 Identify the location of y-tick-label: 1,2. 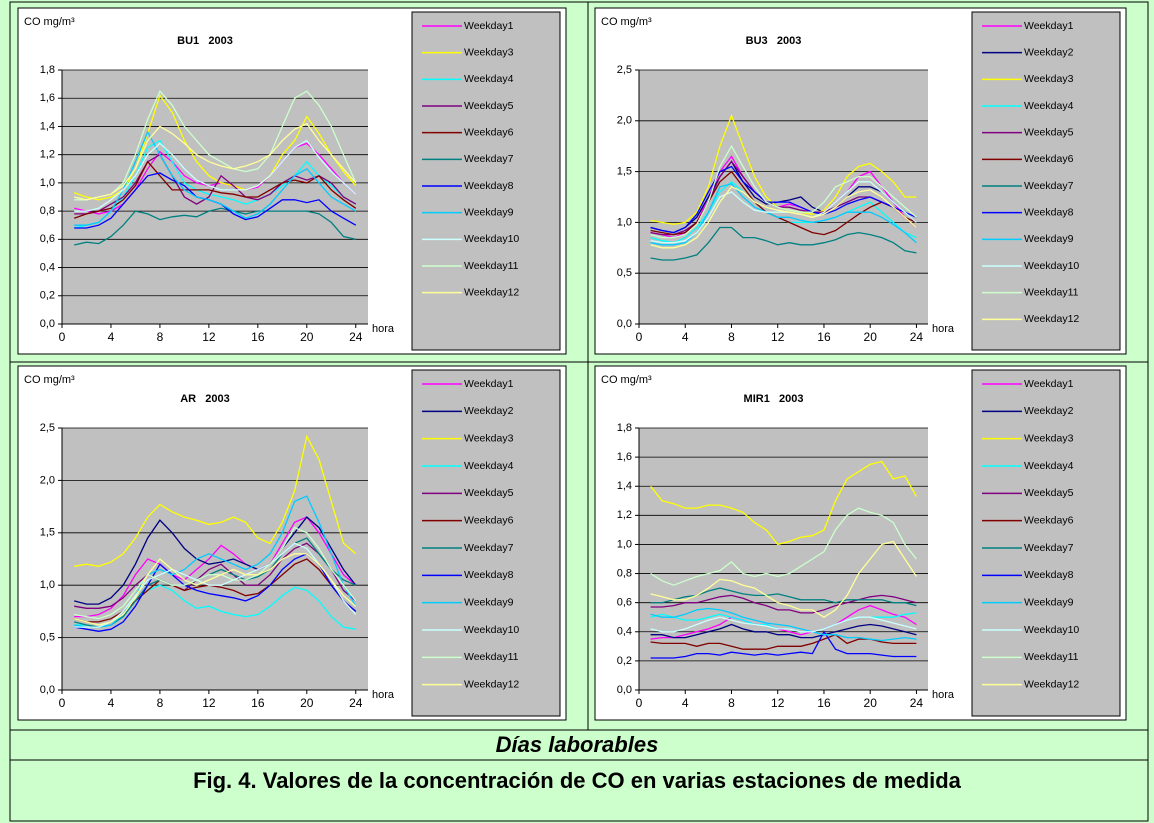
(624, 515).